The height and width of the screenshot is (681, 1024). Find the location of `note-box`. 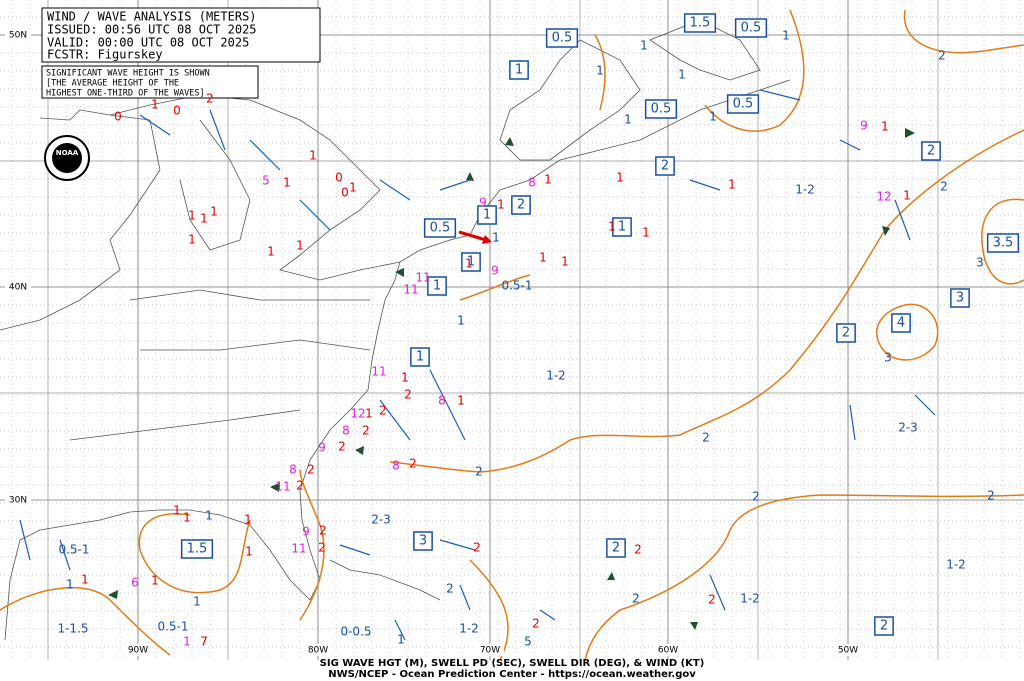

note-box is located at coordinates (150, 82).